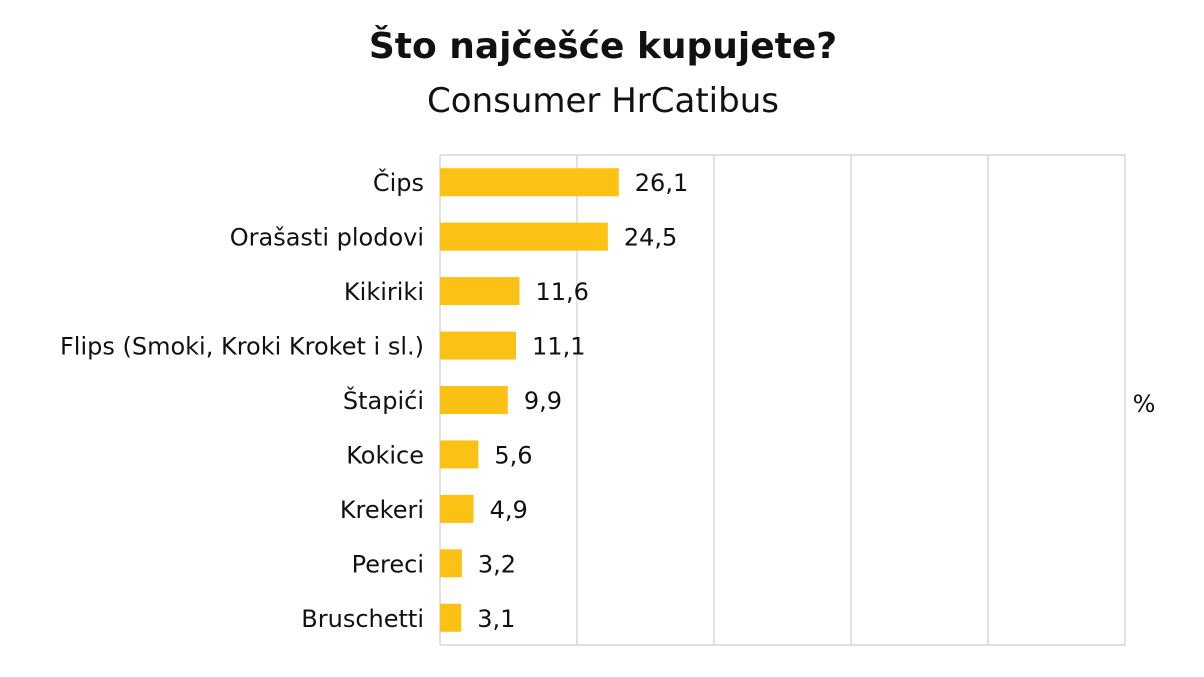 This screenshot has height=677, width=1204. I want to click on value-label: 3,1, so click(496, 619).